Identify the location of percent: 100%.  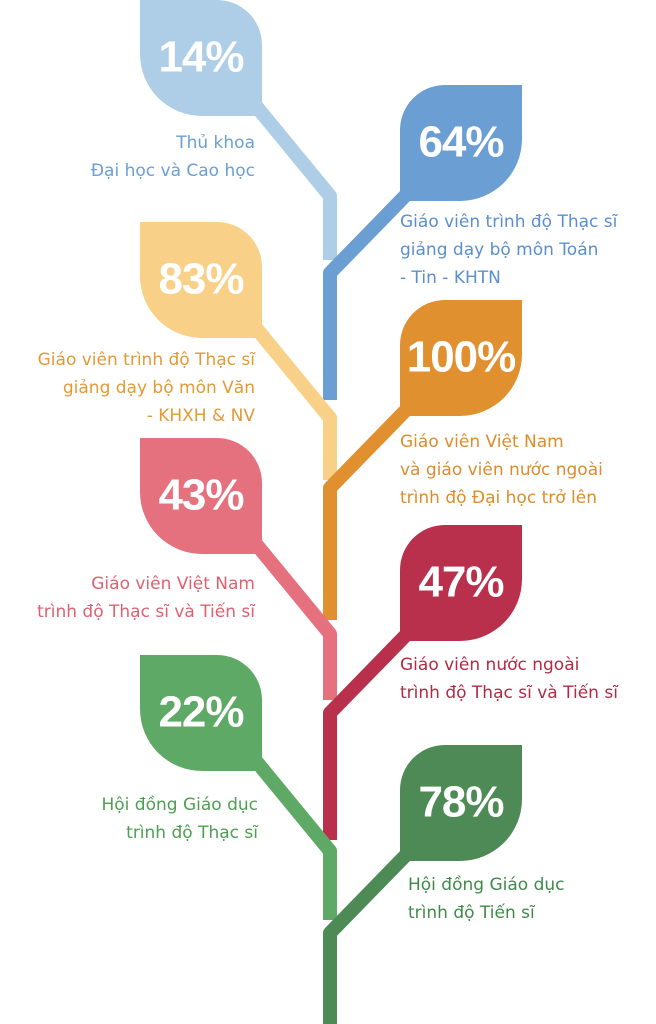
(461, 357).